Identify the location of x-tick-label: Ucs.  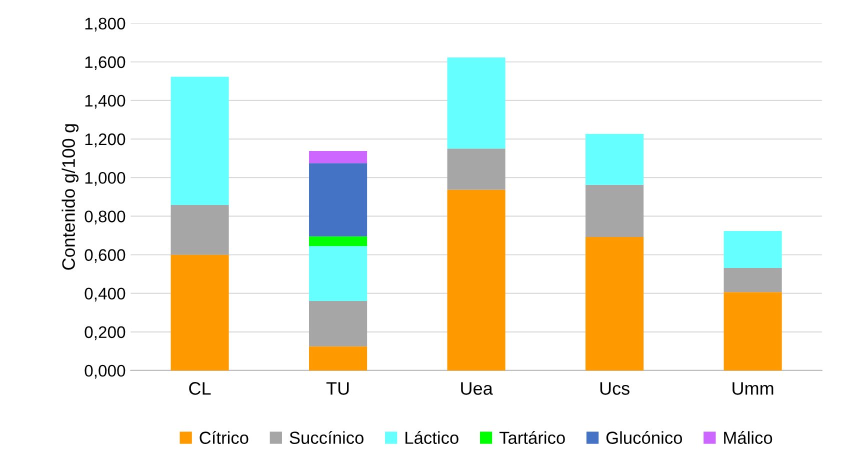
(615, 388).